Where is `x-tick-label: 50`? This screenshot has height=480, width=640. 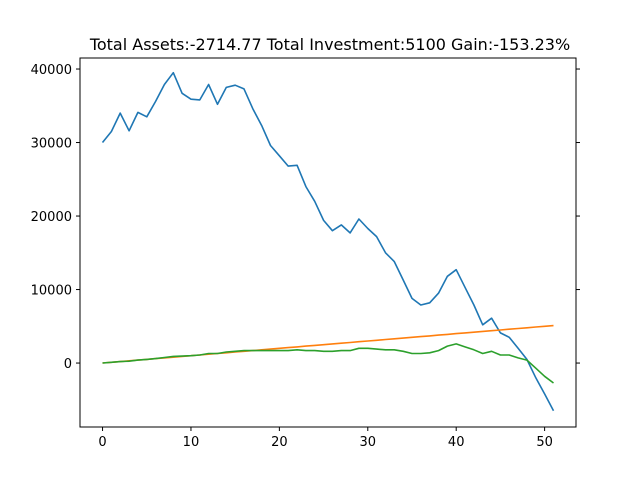 x-tick-label: 50 is located at coordinates (544, 442).